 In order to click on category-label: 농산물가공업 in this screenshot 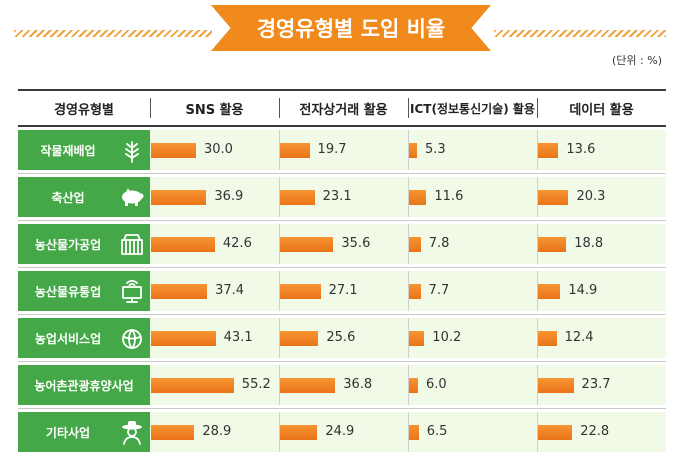, I will do `click(84, 244)`.